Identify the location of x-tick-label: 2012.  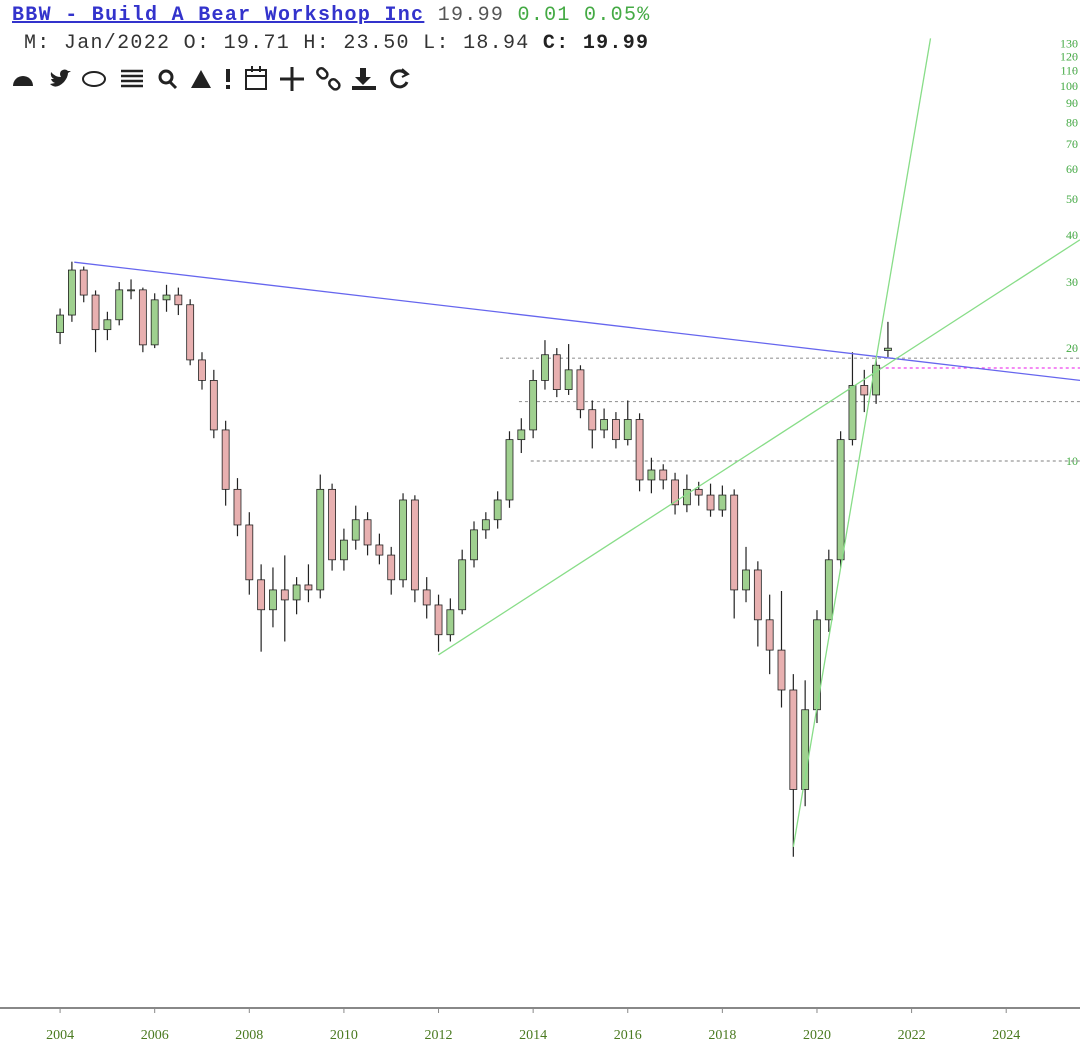
(439, 1035).